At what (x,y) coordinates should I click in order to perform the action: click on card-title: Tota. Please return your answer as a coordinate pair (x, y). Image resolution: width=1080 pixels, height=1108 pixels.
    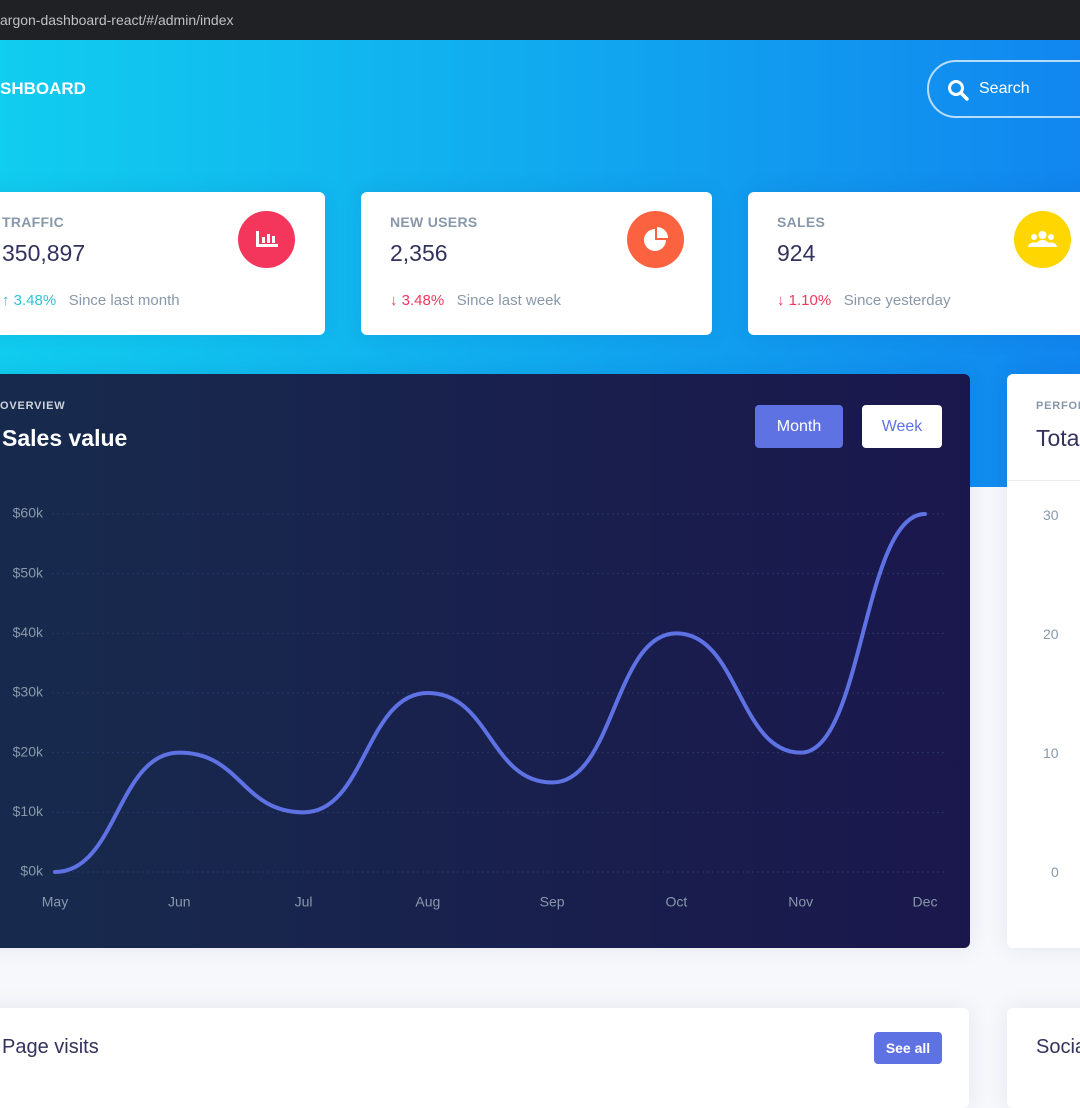
    Looking at the image, I should click on (1058, 438).